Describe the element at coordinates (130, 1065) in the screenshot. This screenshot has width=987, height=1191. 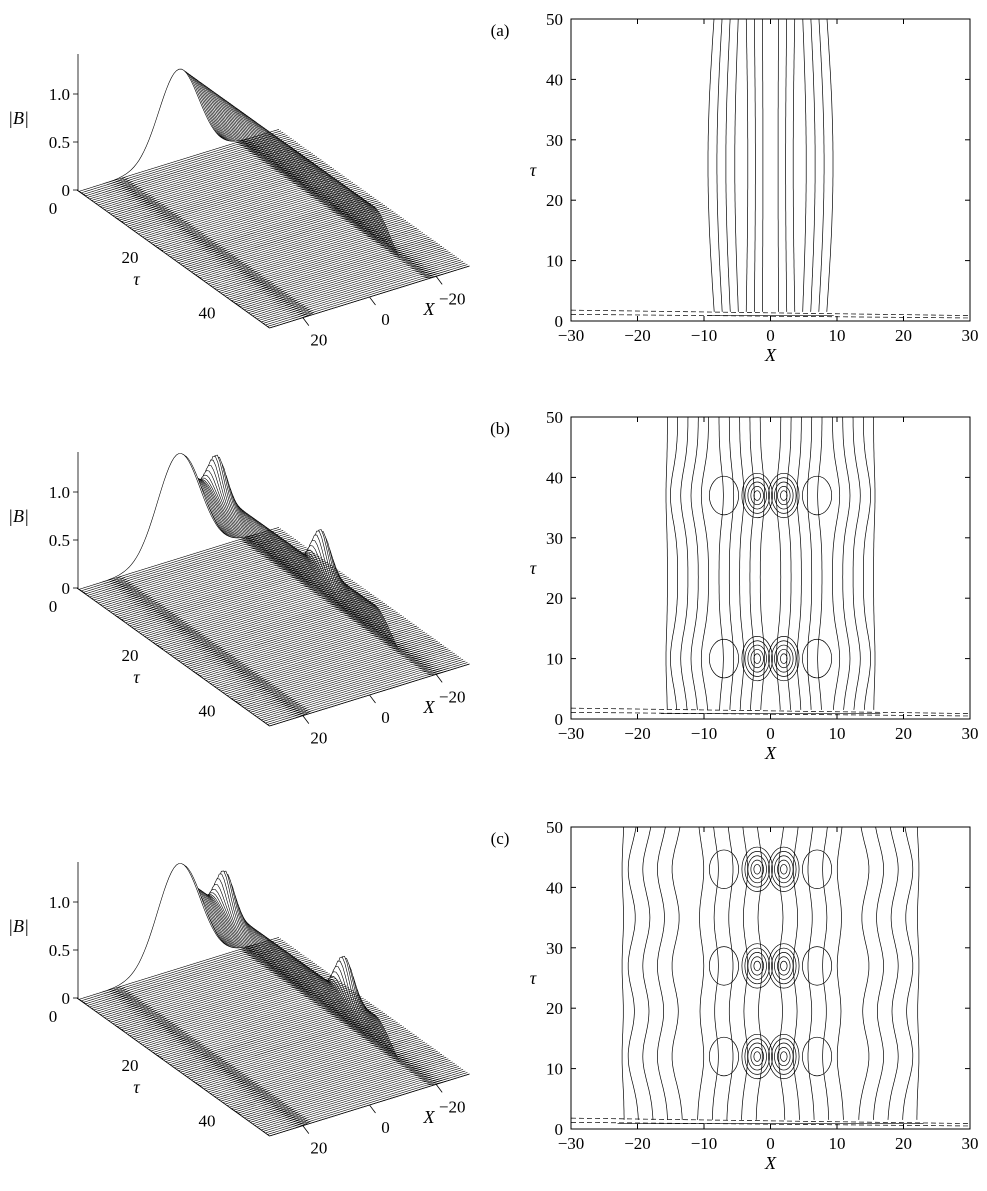
I see `tau-tick-label: 20` at that location.